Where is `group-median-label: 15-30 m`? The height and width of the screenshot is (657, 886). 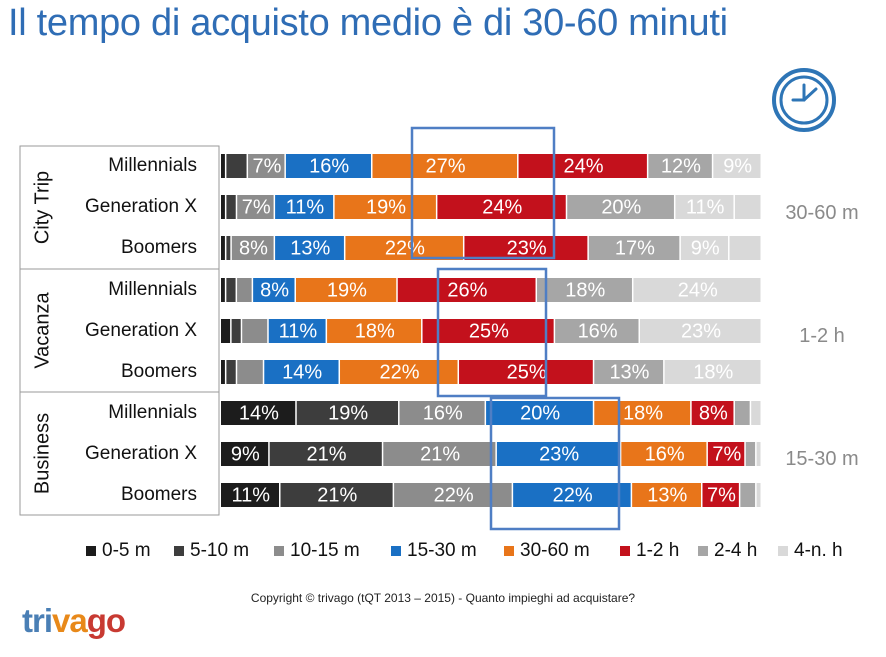 group-median-label: 15-30 m is located at coordinates (821, 459).